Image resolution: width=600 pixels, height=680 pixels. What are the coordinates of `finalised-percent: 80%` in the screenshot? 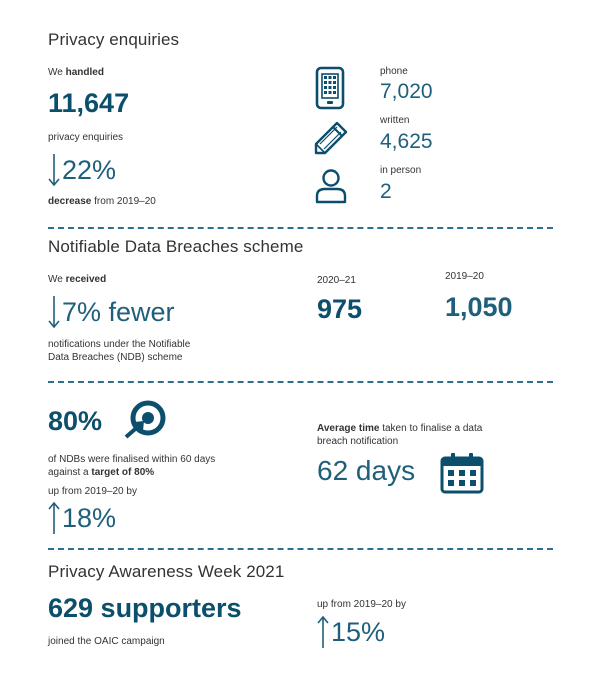 It's located at (75, 421).